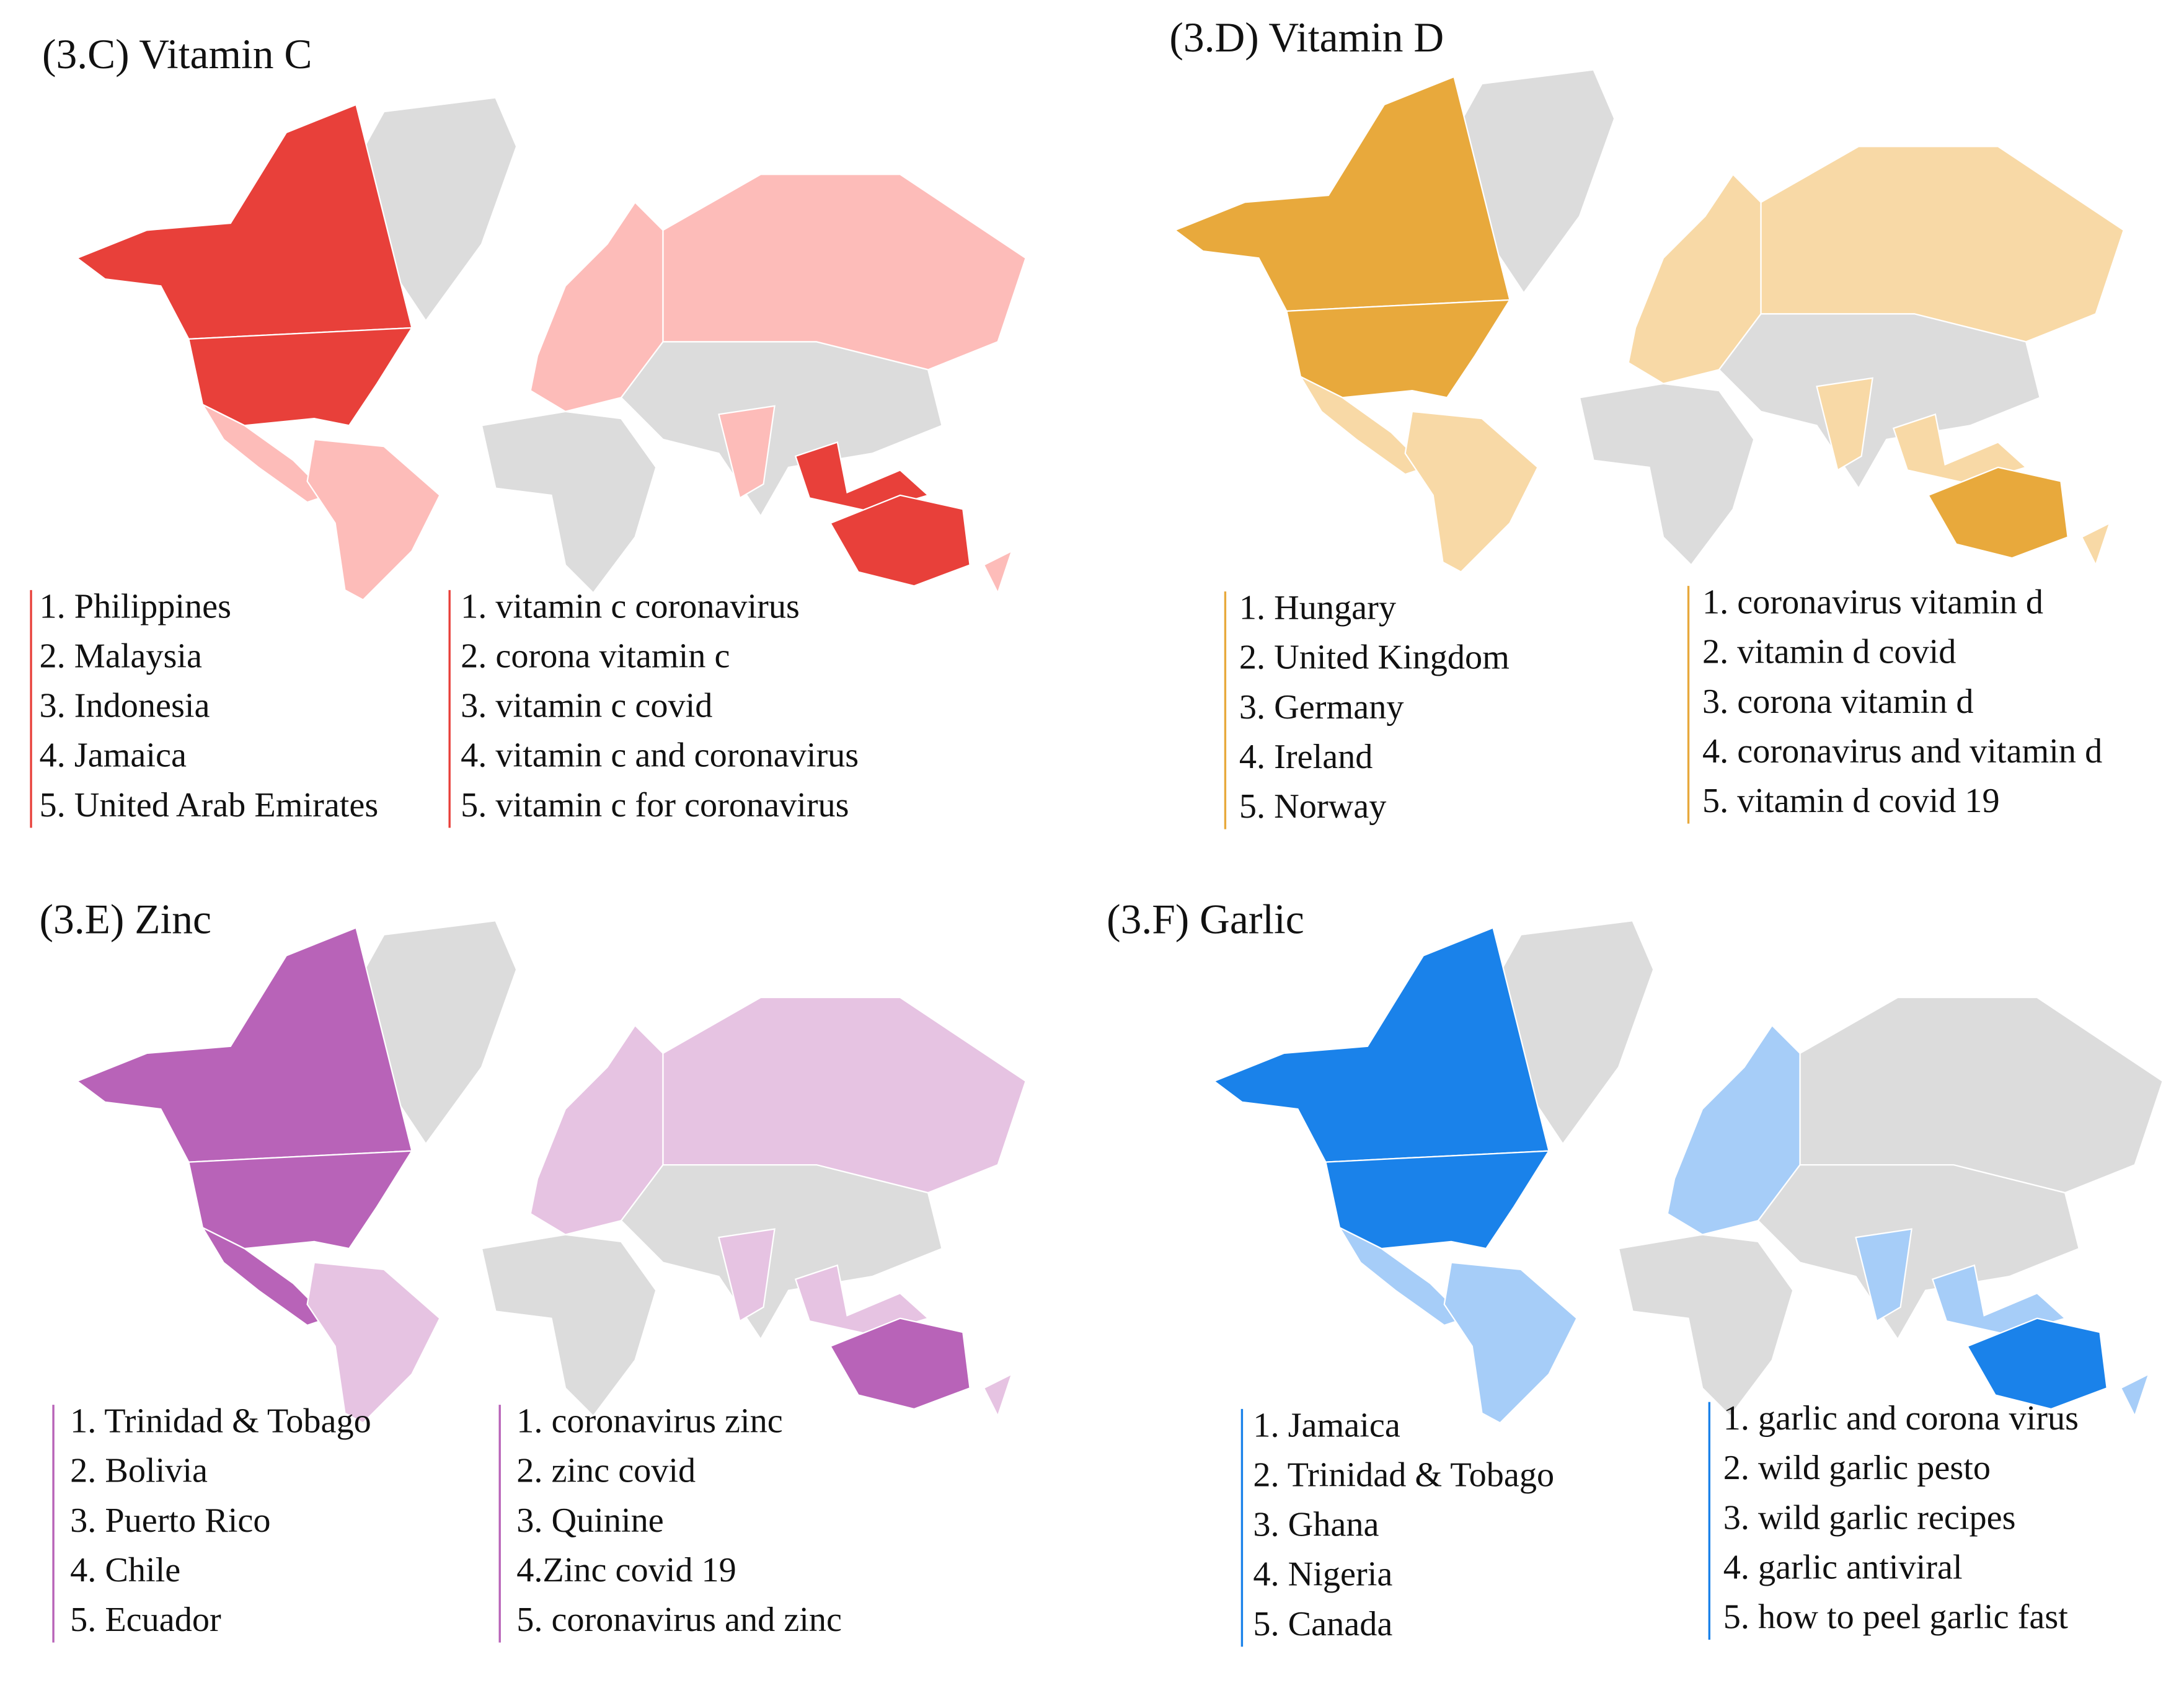 This screenshot has height=1688, width=2184. What do you see at coordinates (655, 805) in the screenshot?
I see `term-item: 5. vitamin c for coronavirus` at bounding box center [655, 805].